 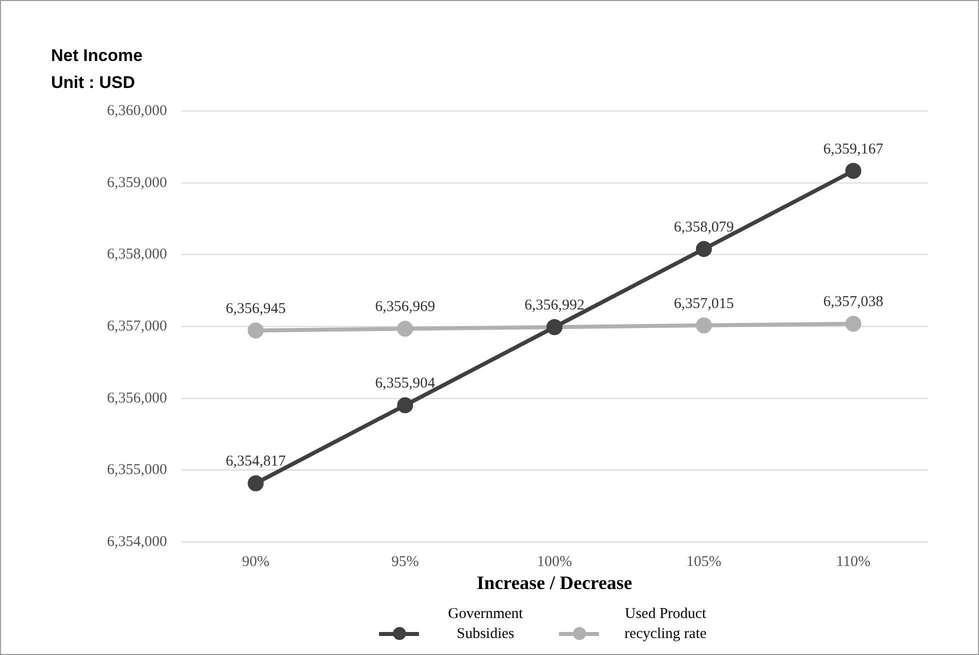 What do you see at coordinates (665, 624) in the screenshot?
I see `legend-label: Used Product recycling rate` at bounding box center [665, 624].